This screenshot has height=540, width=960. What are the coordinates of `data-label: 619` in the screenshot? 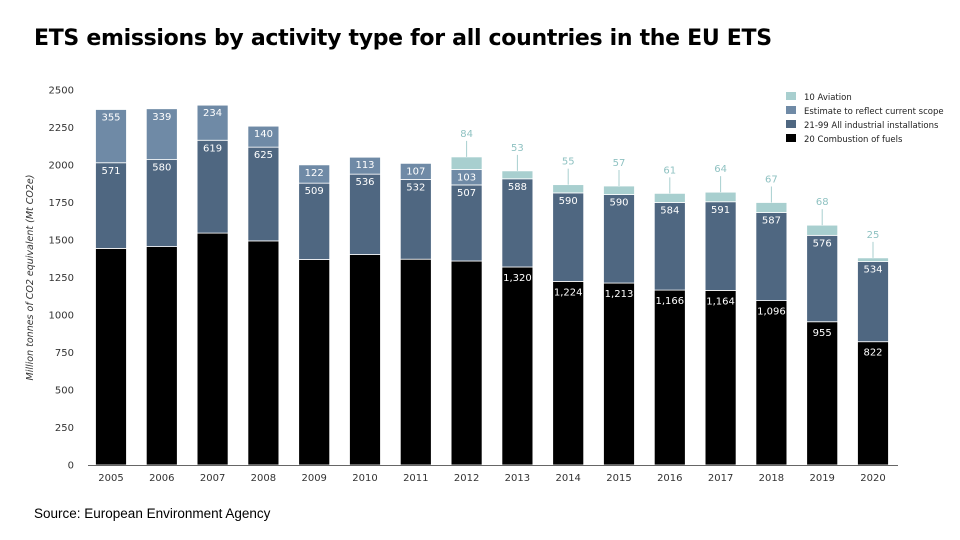 It's located at (212, 148).